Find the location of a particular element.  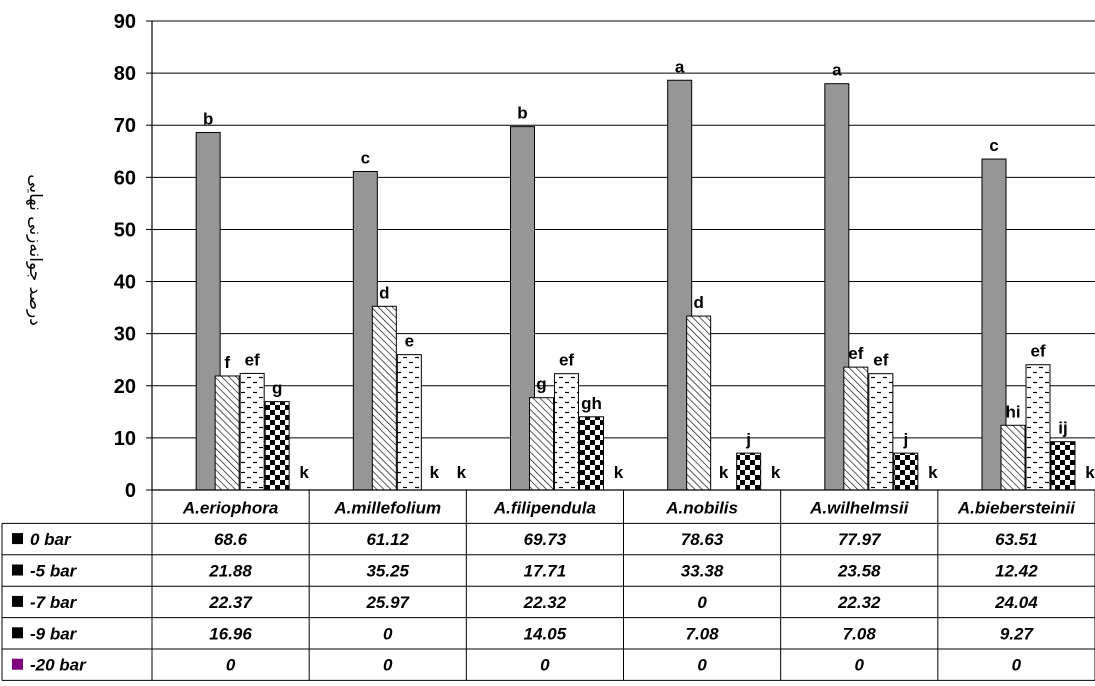

y-tick-label: 70 is located at coordinates (125, 126).